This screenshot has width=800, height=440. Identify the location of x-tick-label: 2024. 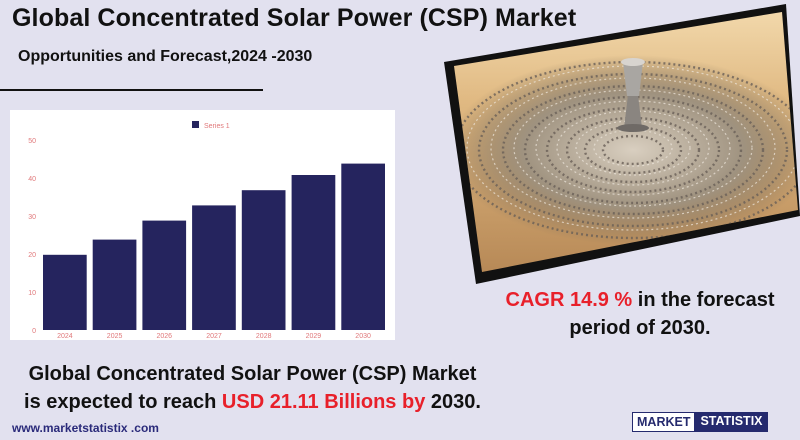
(65, 336).